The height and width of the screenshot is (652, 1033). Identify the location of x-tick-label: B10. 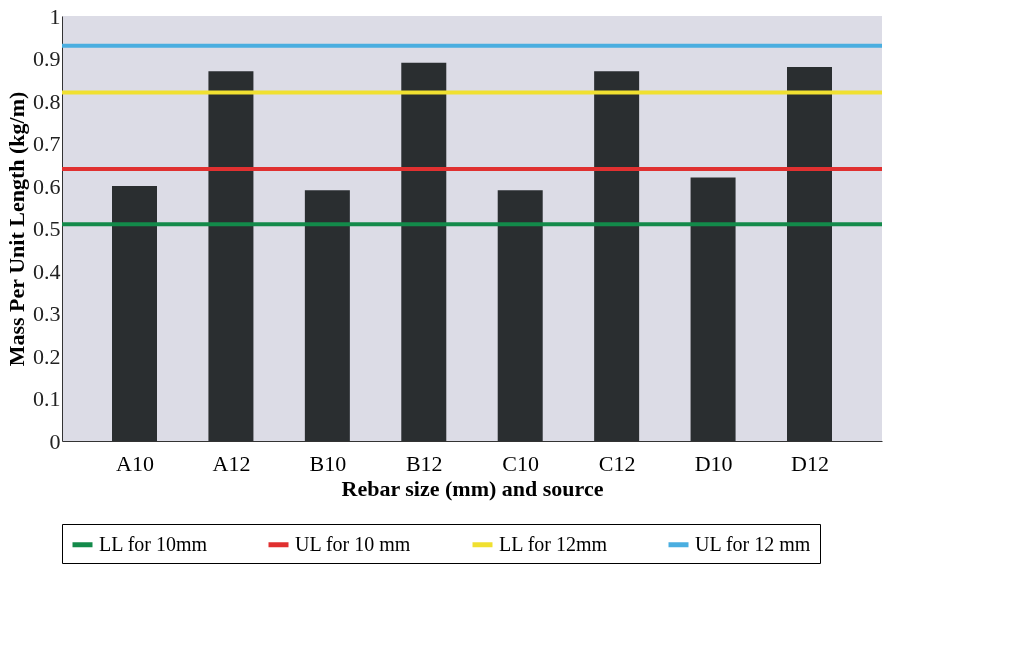
(328, 463).